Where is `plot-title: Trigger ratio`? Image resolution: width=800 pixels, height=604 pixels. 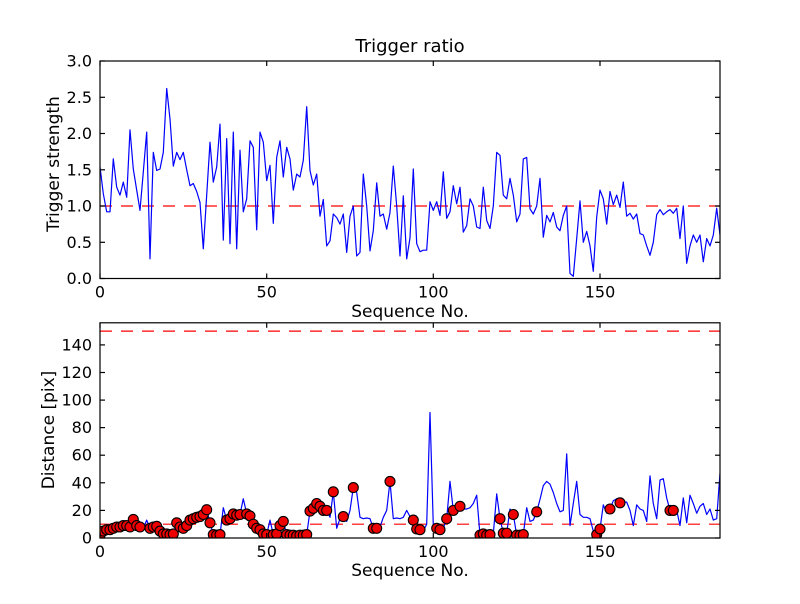 plot-title: Trigger ratio is located at coordinates (410, 46).